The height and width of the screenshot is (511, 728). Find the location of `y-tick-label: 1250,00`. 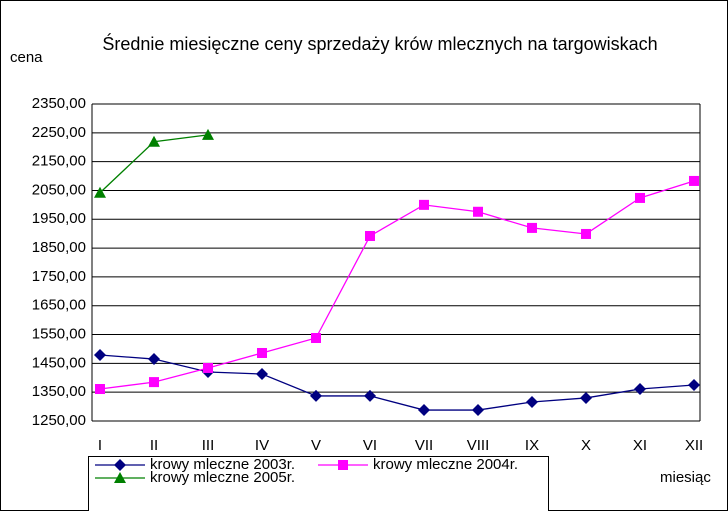

y-tick-label: 1250,00 is located at coordinates (59, 420).